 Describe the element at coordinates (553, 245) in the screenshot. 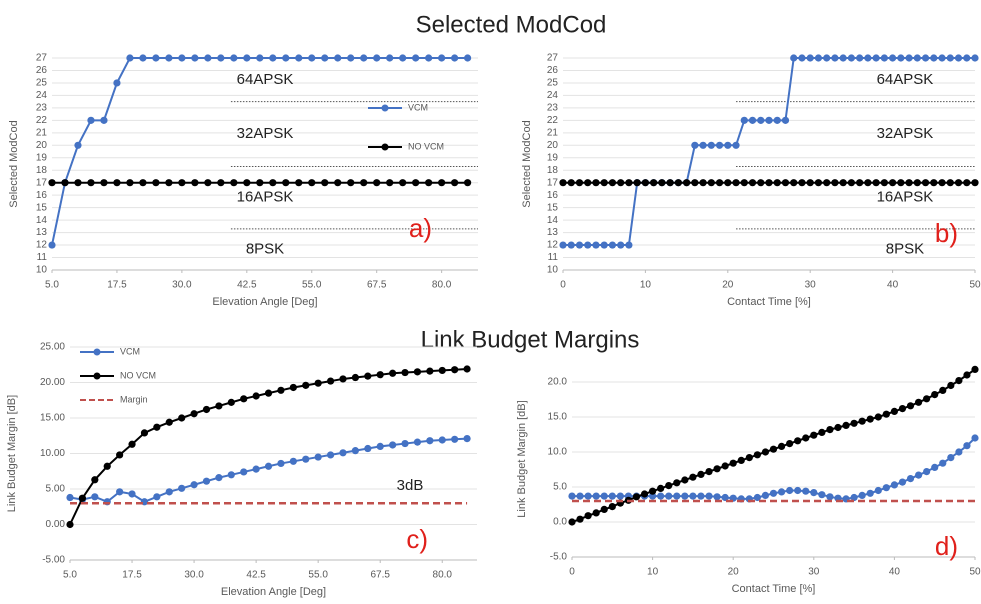

I see `y-tick-label: 12` at that location.